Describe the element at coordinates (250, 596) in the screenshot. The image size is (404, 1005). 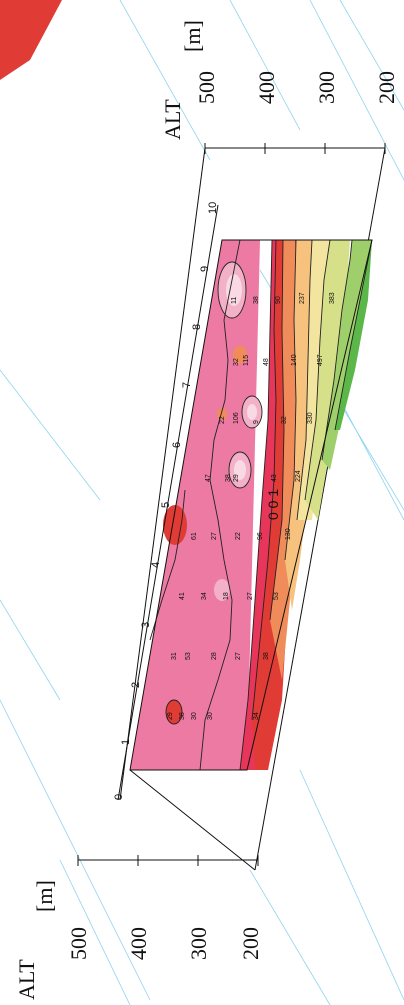
I see `pt-r4-2: 27` at that location.